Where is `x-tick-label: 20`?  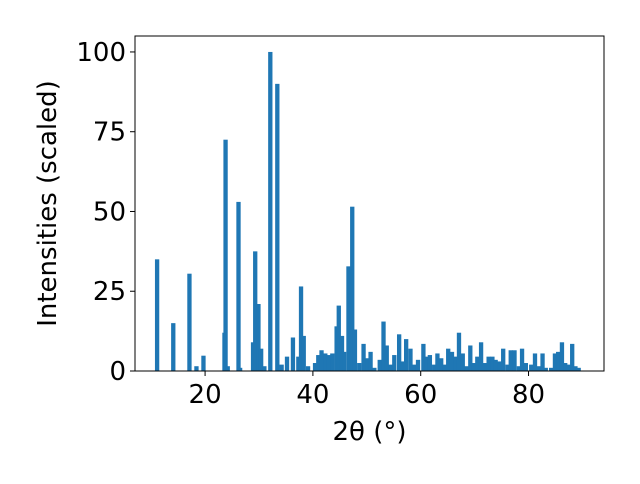 x-tick-label: 20 is located at coordinates (205, 395).